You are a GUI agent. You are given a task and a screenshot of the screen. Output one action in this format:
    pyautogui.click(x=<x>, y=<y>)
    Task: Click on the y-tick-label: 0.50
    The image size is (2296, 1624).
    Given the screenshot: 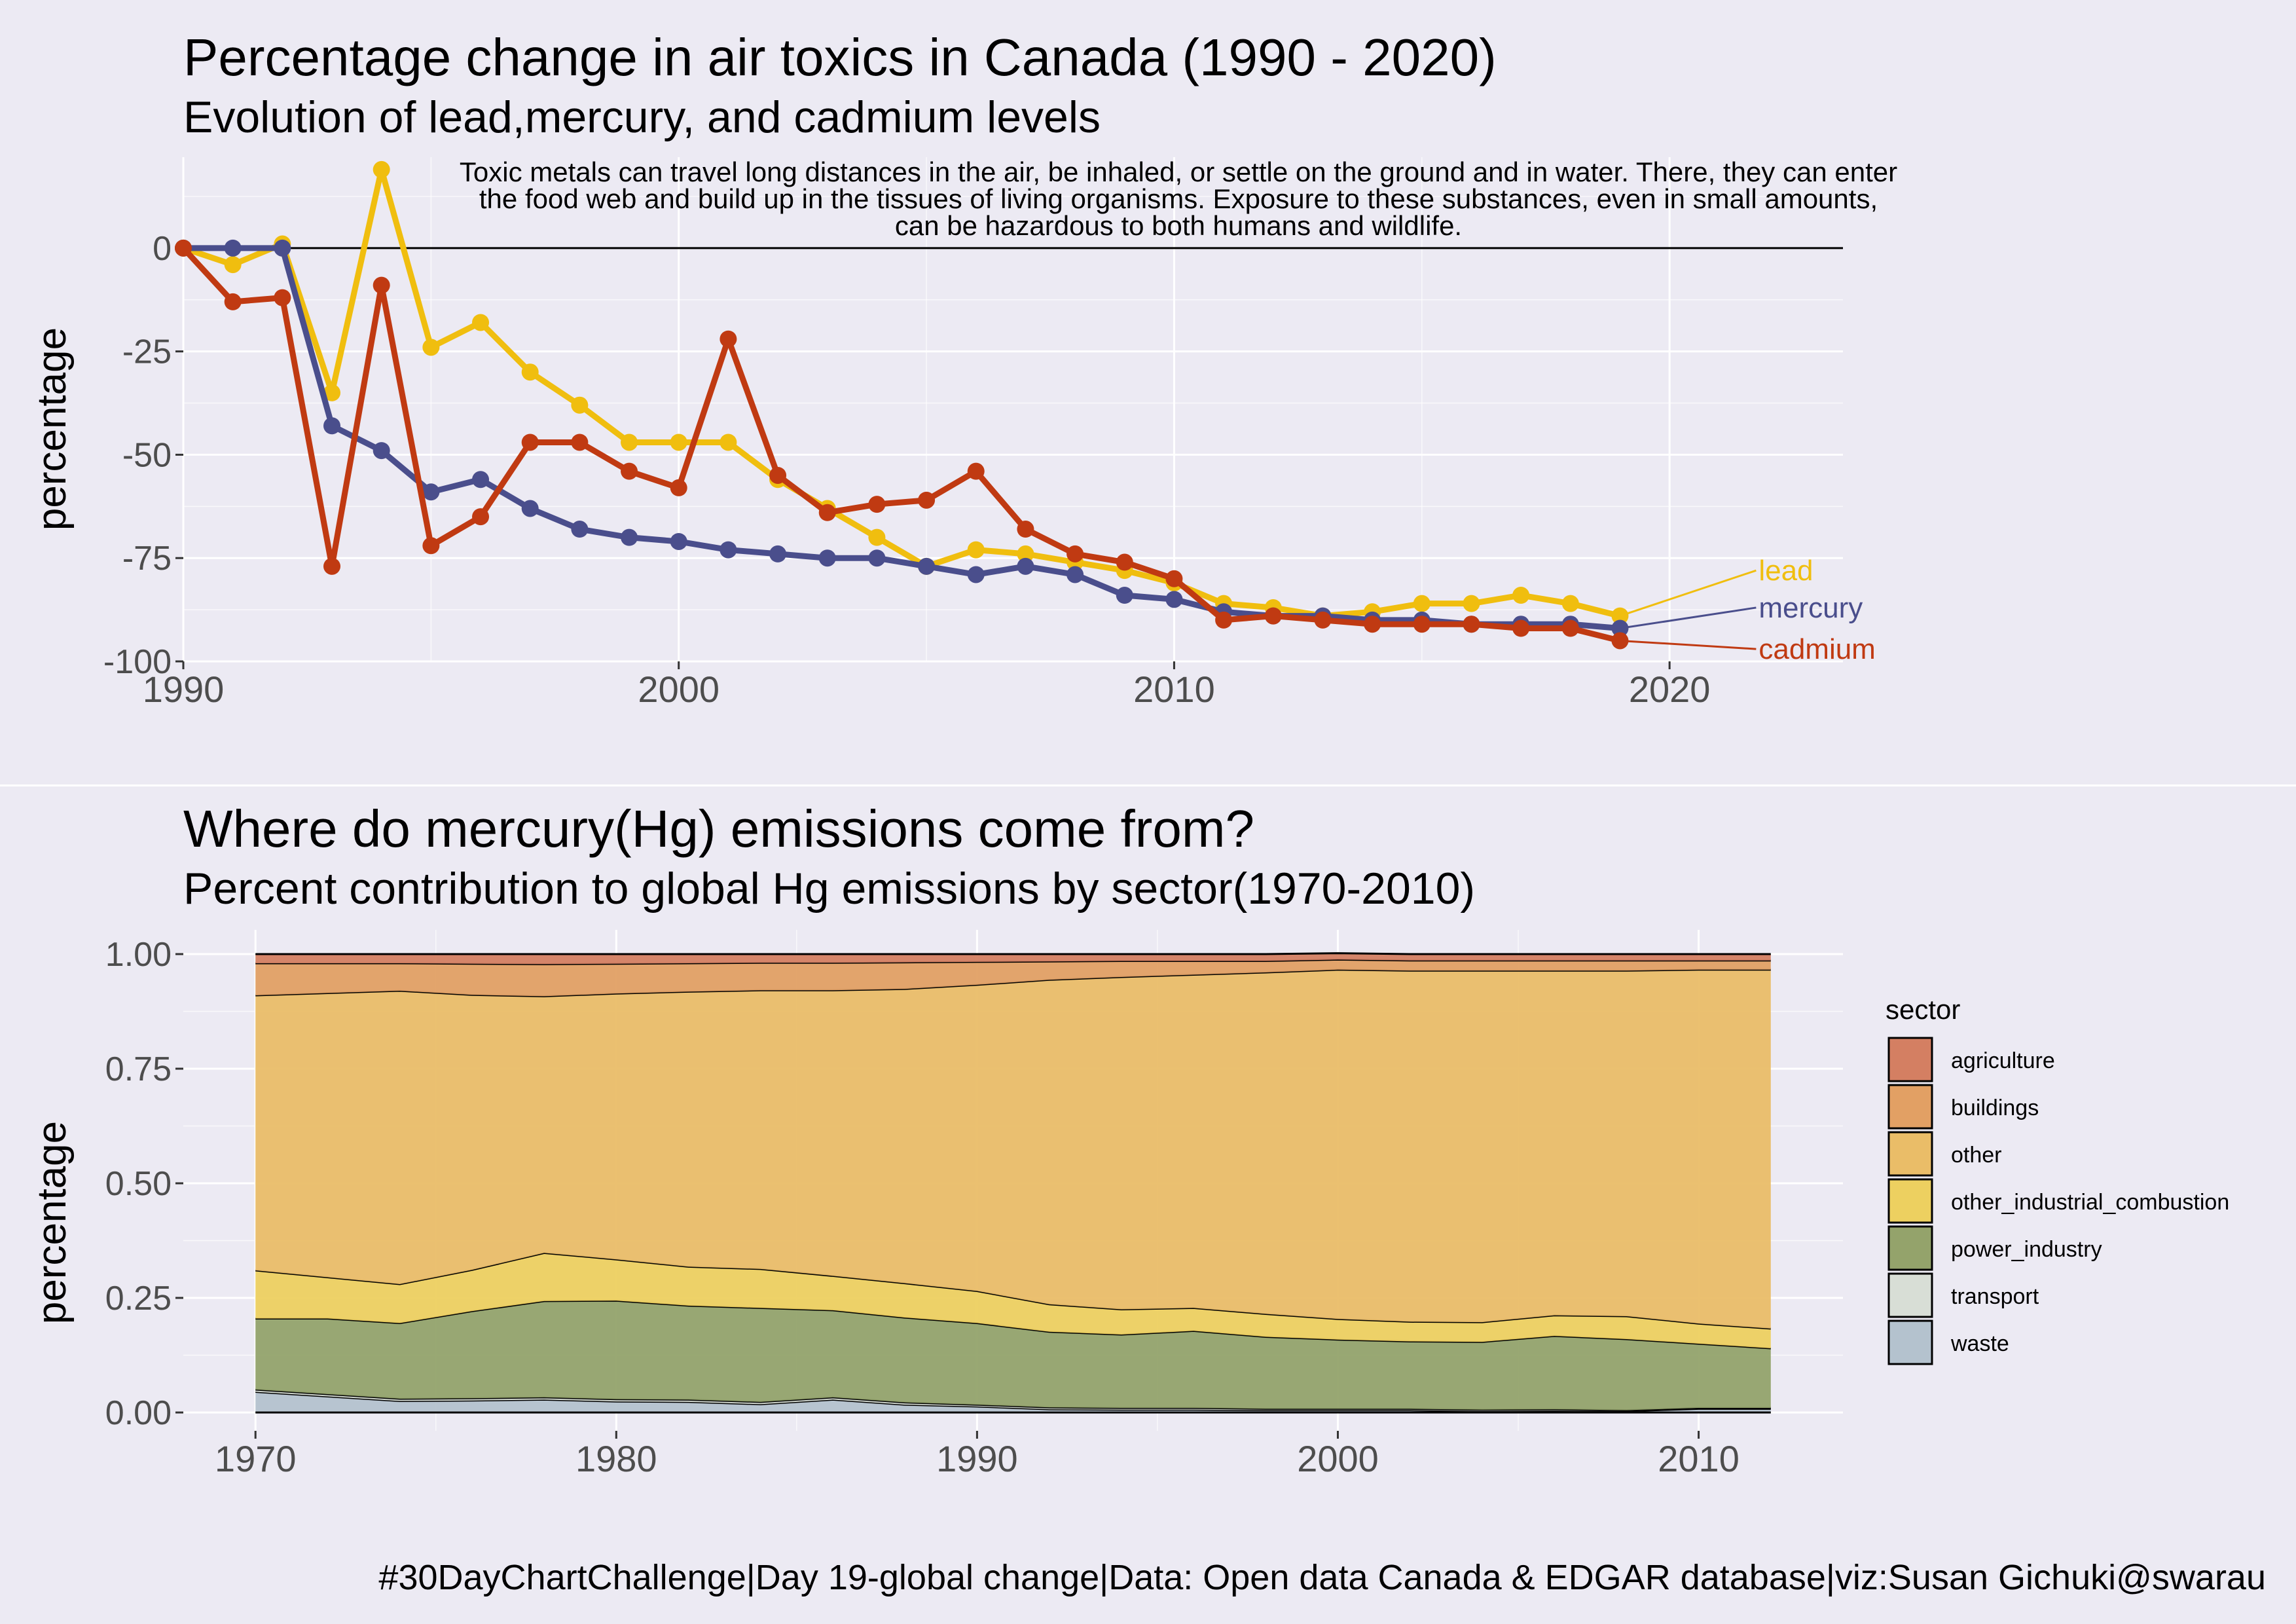 What is the action you would take?
    pyautogui.click(x=138, y=1184)
    